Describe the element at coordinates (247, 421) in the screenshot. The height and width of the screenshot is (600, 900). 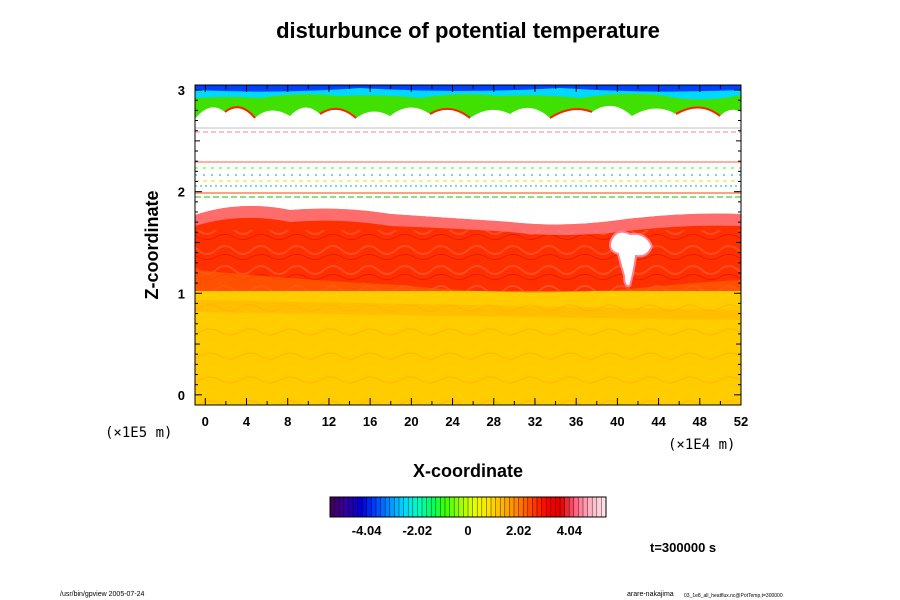
I see `x-tick-label: 4` at that location.